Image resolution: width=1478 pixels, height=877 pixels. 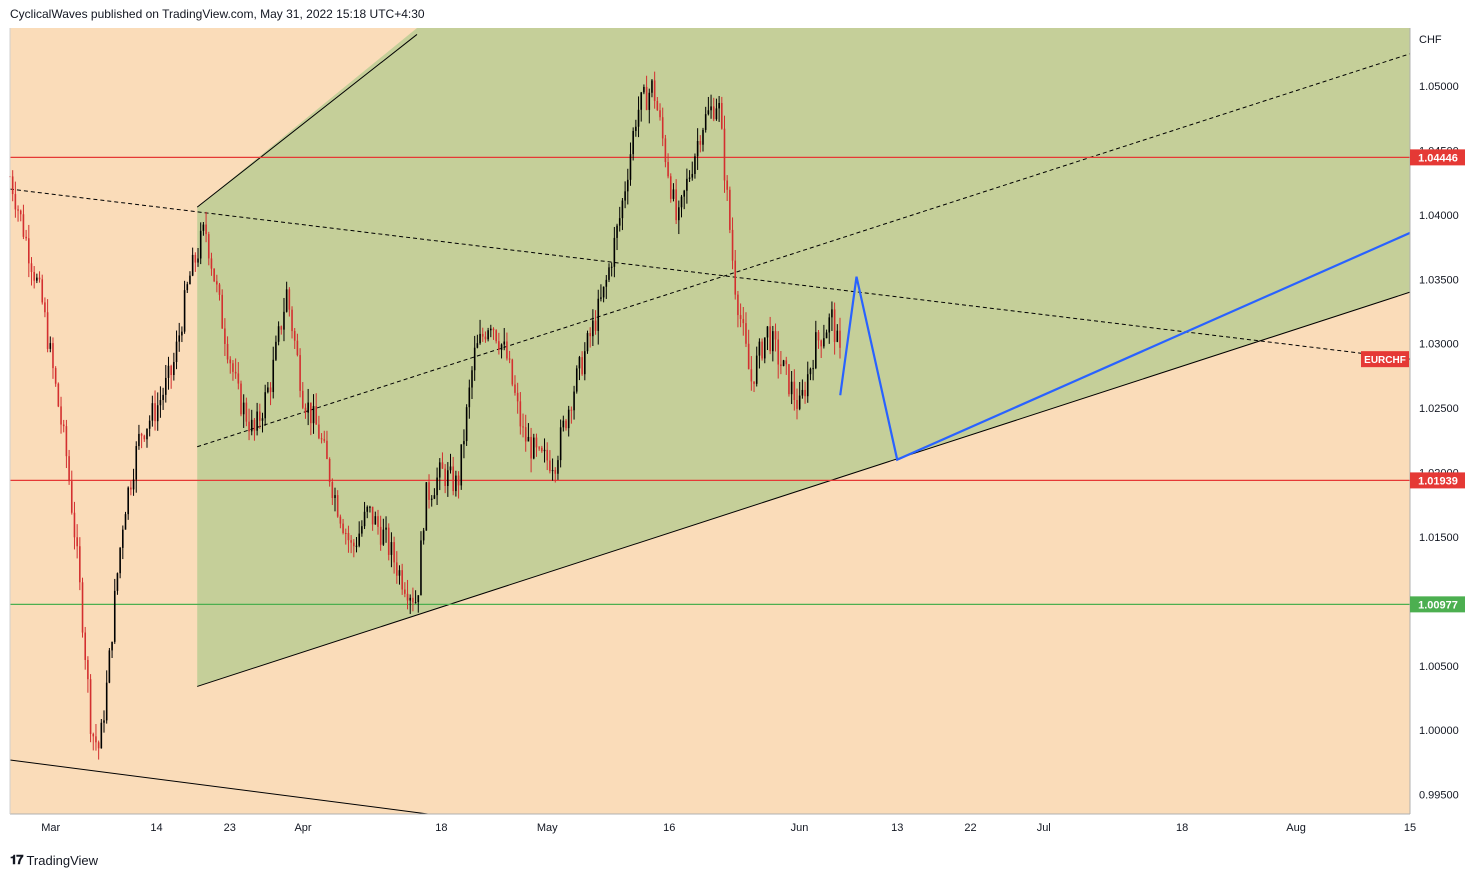 What do you see at coordinates (1439, 731) in the screenshot?
I see `y-tick-label: 1.00000` at bounding box center [1439, 731].